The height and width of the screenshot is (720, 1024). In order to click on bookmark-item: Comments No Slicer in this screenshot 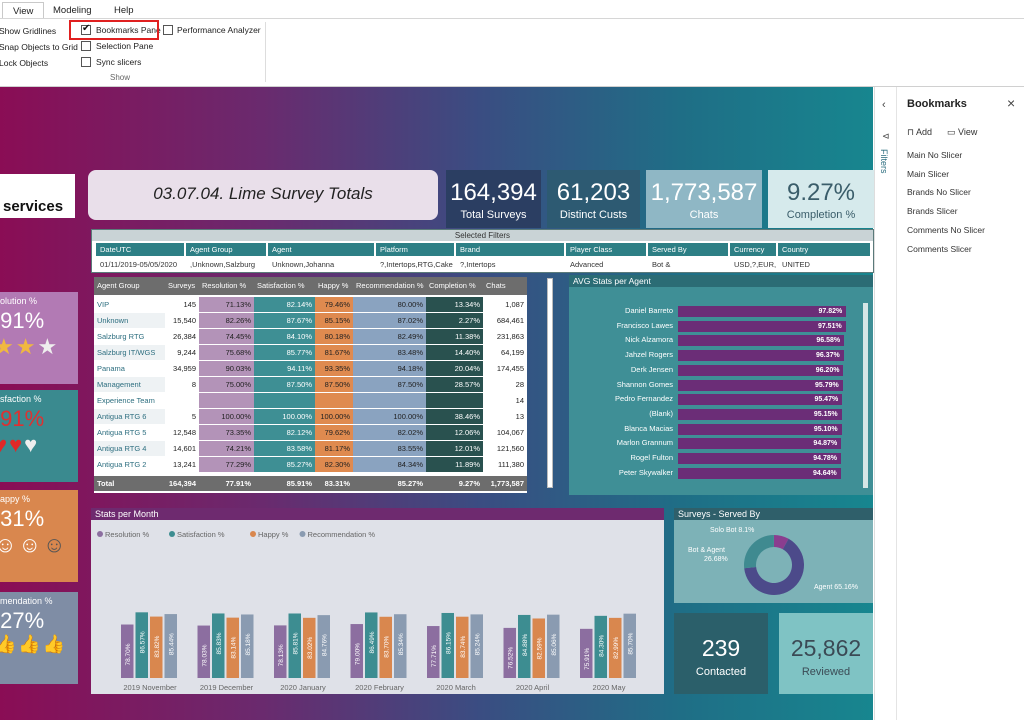, I will do `click(946, 229)`.